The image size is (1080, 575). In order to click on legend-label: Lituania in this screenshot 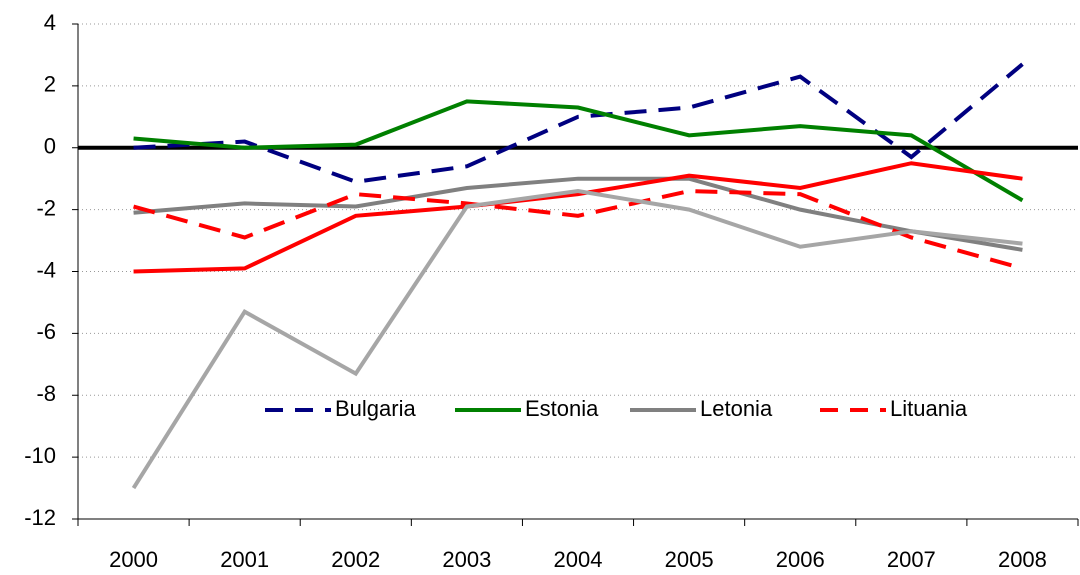, I will do `click(929, 408)`.